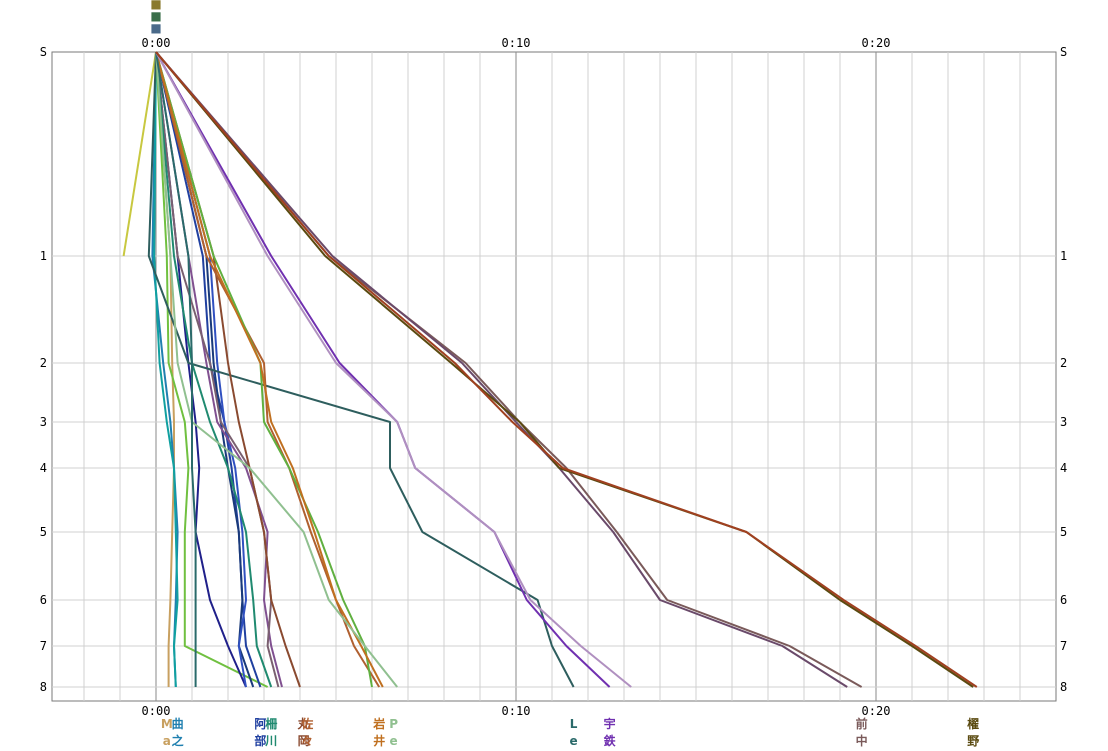 This screenshot has height=751, width=1108. Describe the element at coordinates (43, 363) in the screenshot. I see `y-tick-label-left: 2` at that location.